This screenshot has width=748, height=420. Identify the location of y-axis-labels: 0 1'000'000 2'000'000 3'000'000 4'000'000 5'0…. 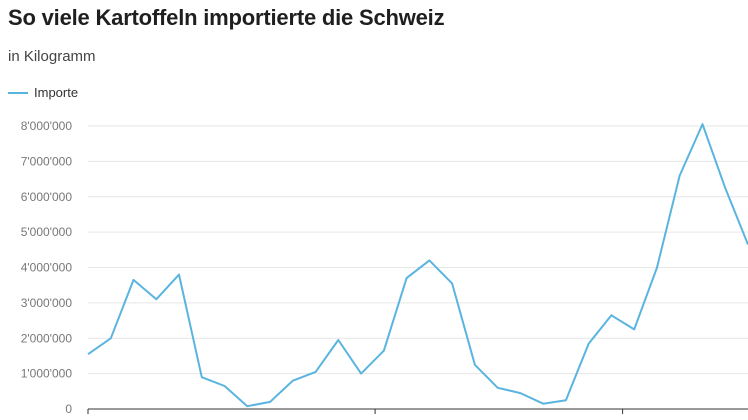
(47, 267).